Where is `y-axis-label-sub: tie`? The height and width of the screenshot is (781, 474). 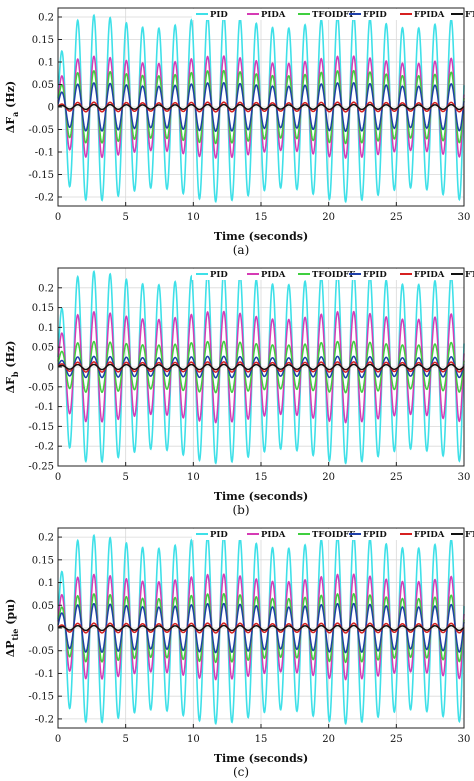 y-axis-label-sub: tie is located at coordinates (15, 635).